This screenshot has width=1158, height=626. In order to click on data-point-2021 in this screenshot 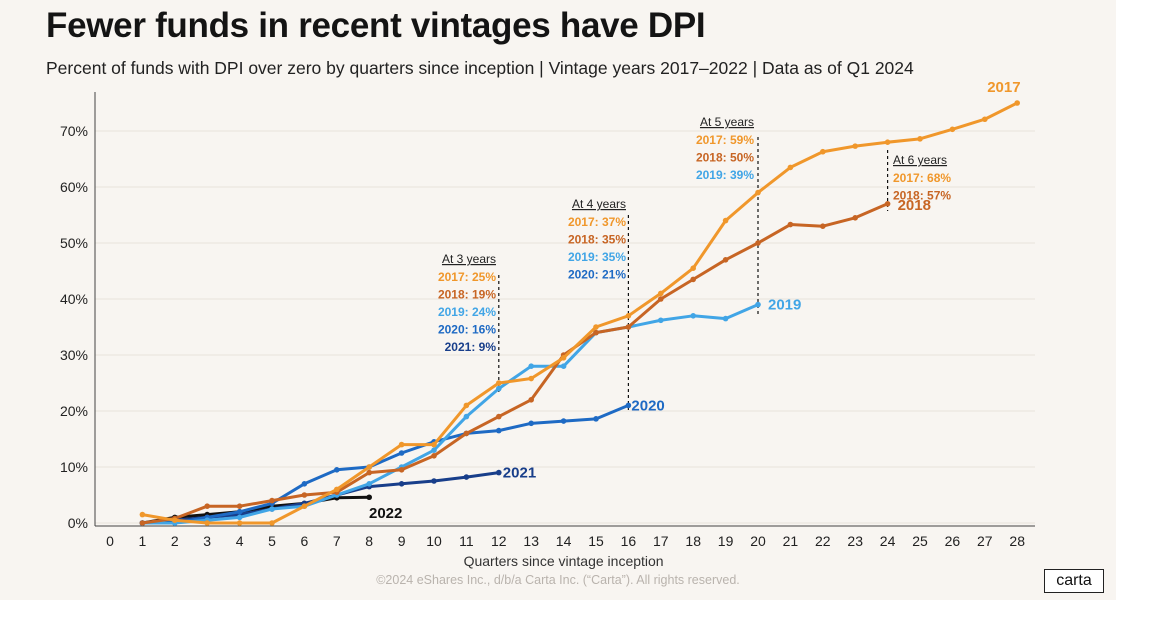, I will do `click(434, 481)`.